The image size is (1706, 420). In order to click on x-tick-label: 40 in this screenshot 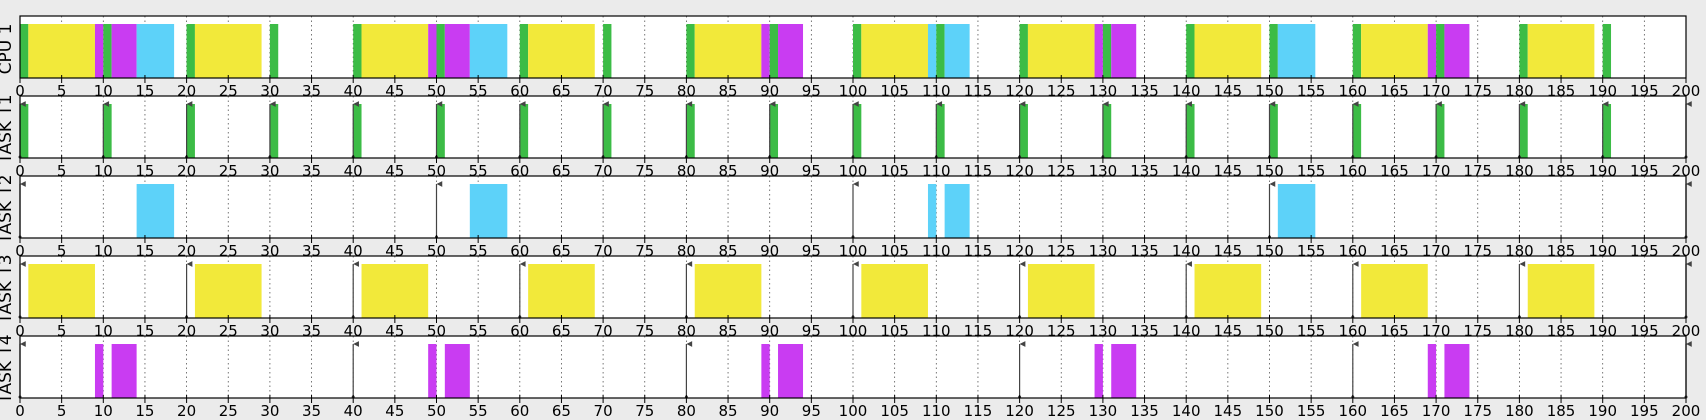, I will do `click(353, 411)`.